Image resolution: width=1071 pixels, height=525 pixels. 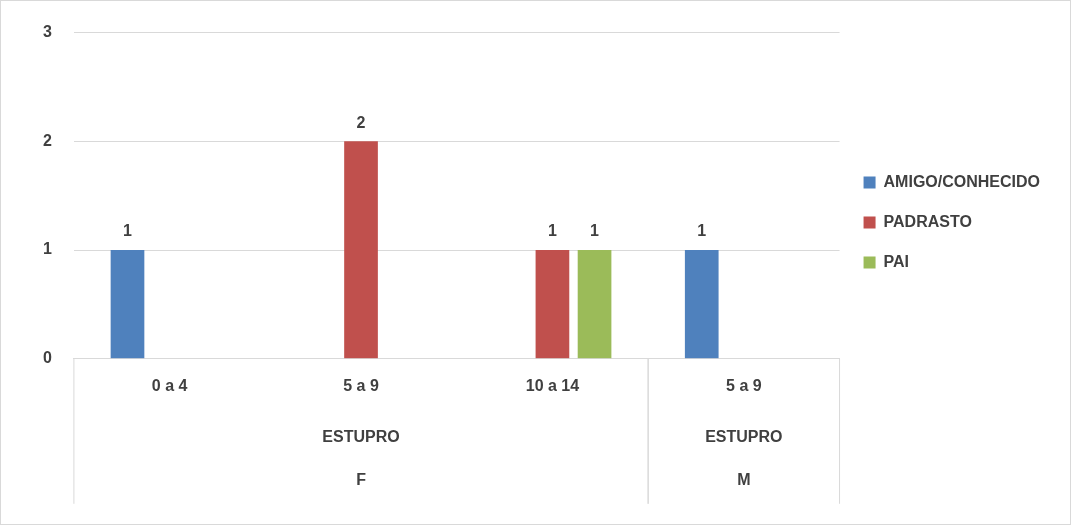 I want to click on legend-label: PAI, so click(x=896, y=261).